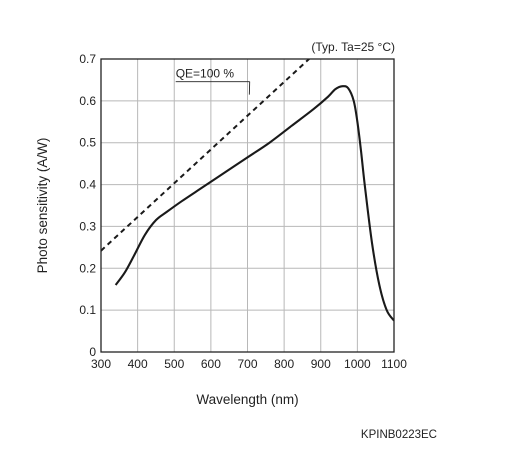  Describe the element at coordinates (399, 435) in the screenshot. I see `figure-code: KPINB0223EC` at that location.